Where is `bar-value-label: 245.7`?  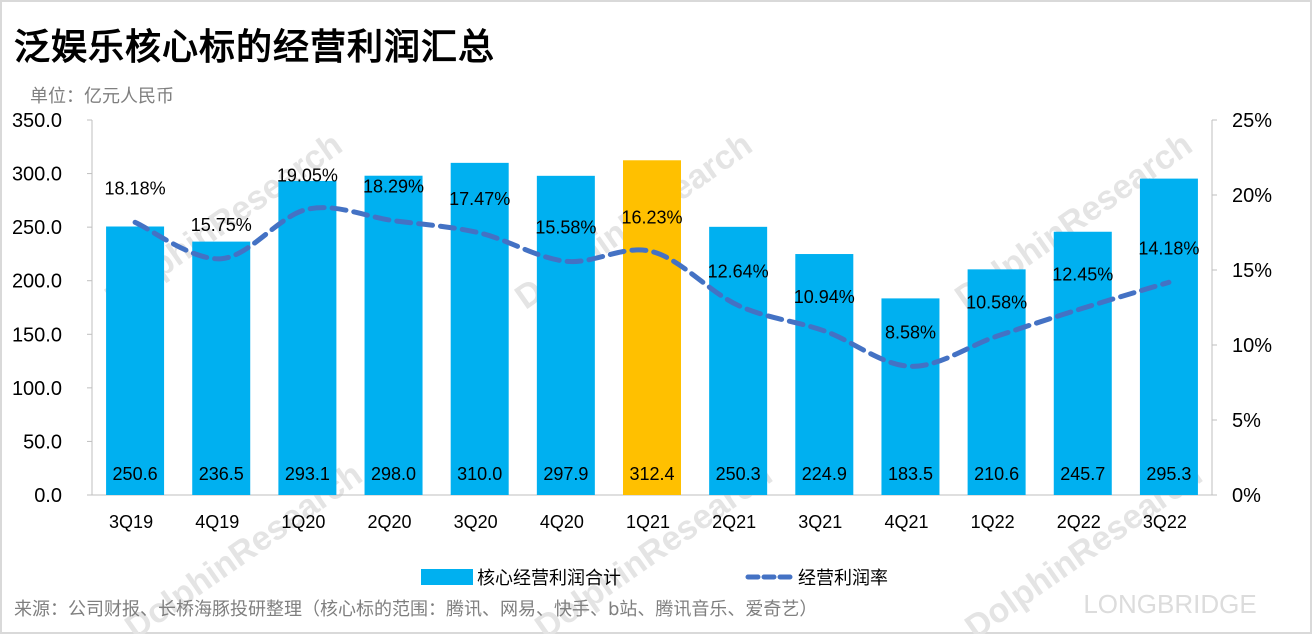
bar-value-label: 245.7 is located at coordinates (1082, 474).